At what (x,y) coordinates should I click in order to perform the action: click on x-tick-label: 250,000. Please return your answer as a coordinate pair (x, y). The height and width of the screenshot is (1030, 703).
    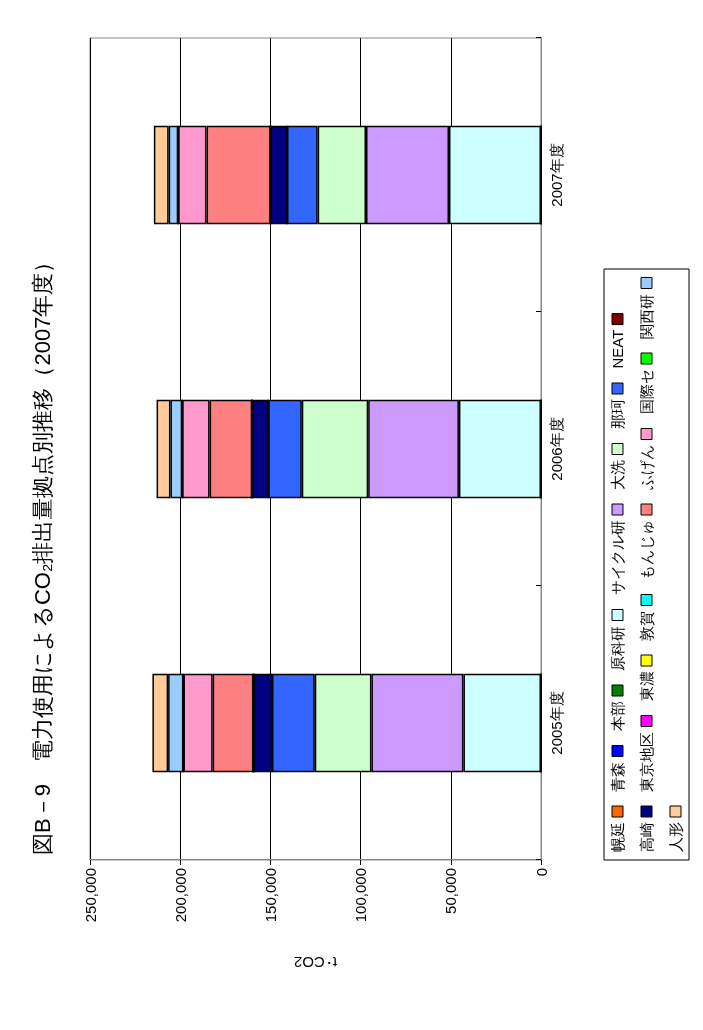
    Looking at the image, I should click on (90, 895).